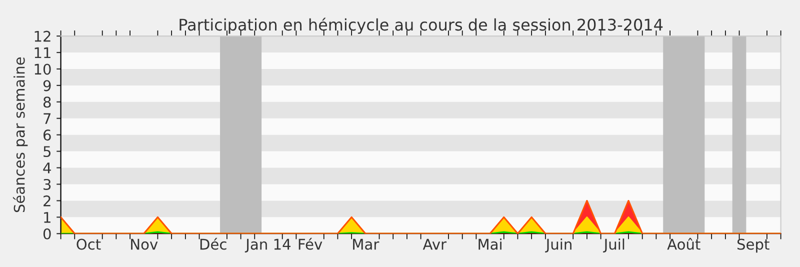  Describe the element at coordinates (47, 184) in the screenshot. I see `y-tick-label: 3` at that location.